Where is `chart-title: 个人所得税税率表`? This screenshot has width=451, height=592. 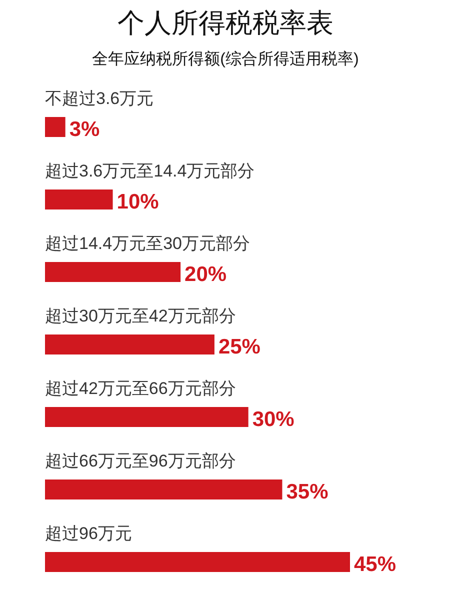
chart-title: 个人所得税税率表 is located at coordinates (226, 23).